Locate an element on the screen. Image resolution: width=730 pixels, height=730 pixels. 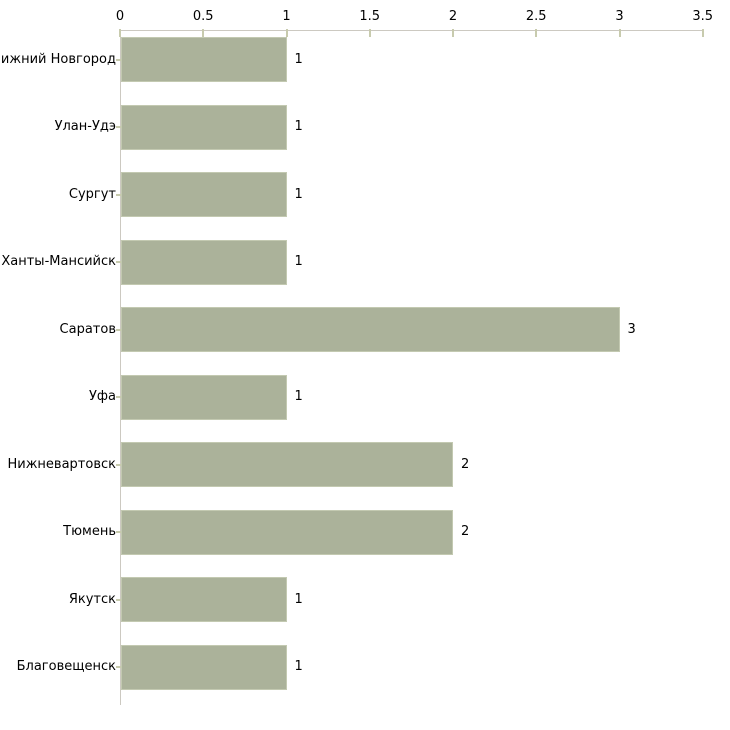
x-axis-tick-label: 2.5 is located at coordinates (536, 16).